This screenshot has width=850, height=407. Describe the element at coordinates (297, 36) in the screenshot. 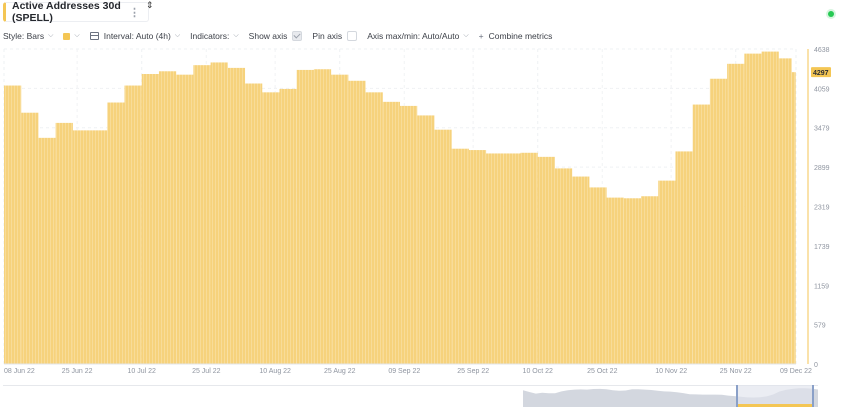

I see `show-axis-checkbox` at that location.